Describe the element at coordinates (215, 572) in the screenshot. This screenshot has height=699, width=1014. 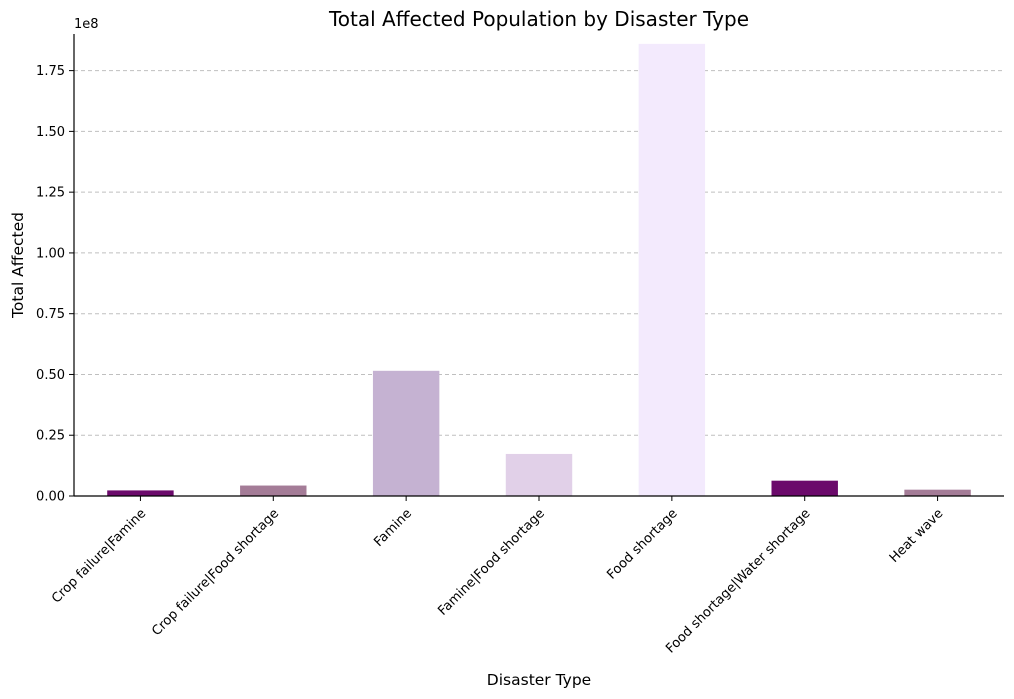
I see `x-tick-label: Crop failure|Food shortage` at that location.